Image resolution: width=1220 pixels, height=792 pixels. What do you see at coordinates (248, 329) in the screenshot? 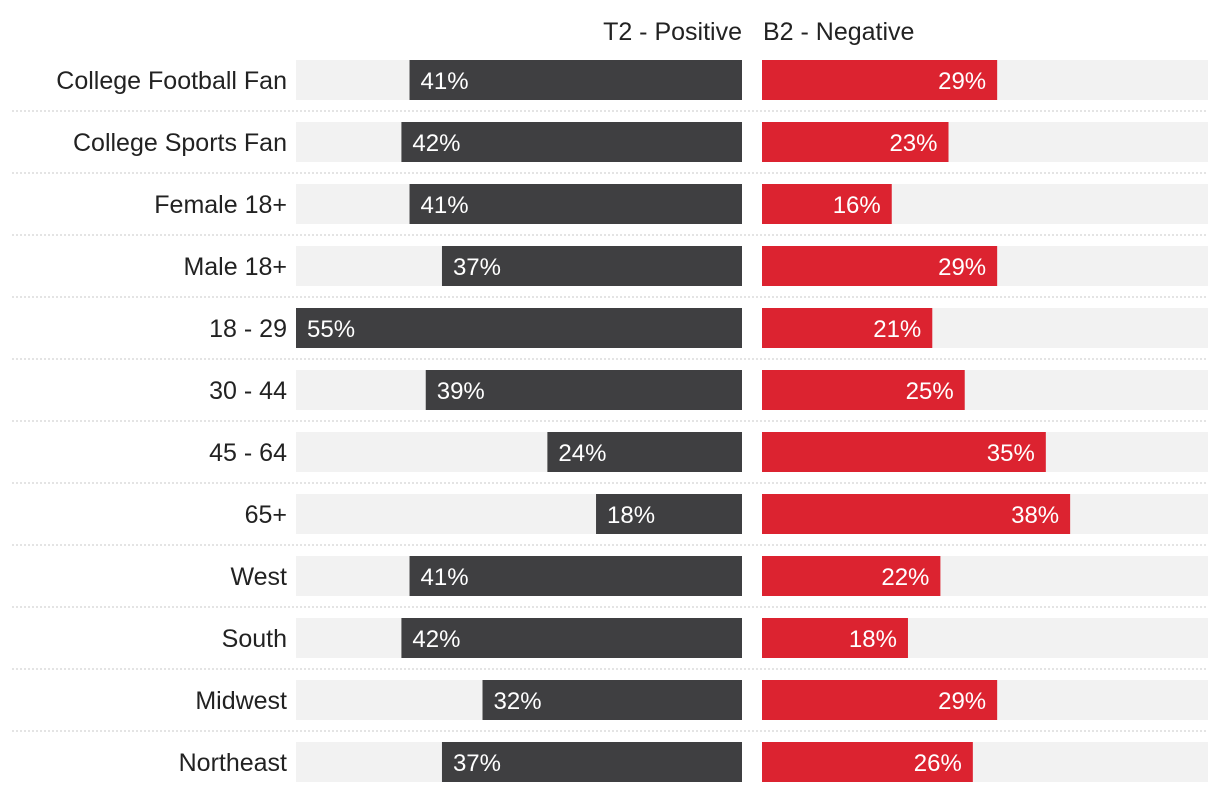
I see `category-label: 18 - 29` at bounding box center [248, 329].